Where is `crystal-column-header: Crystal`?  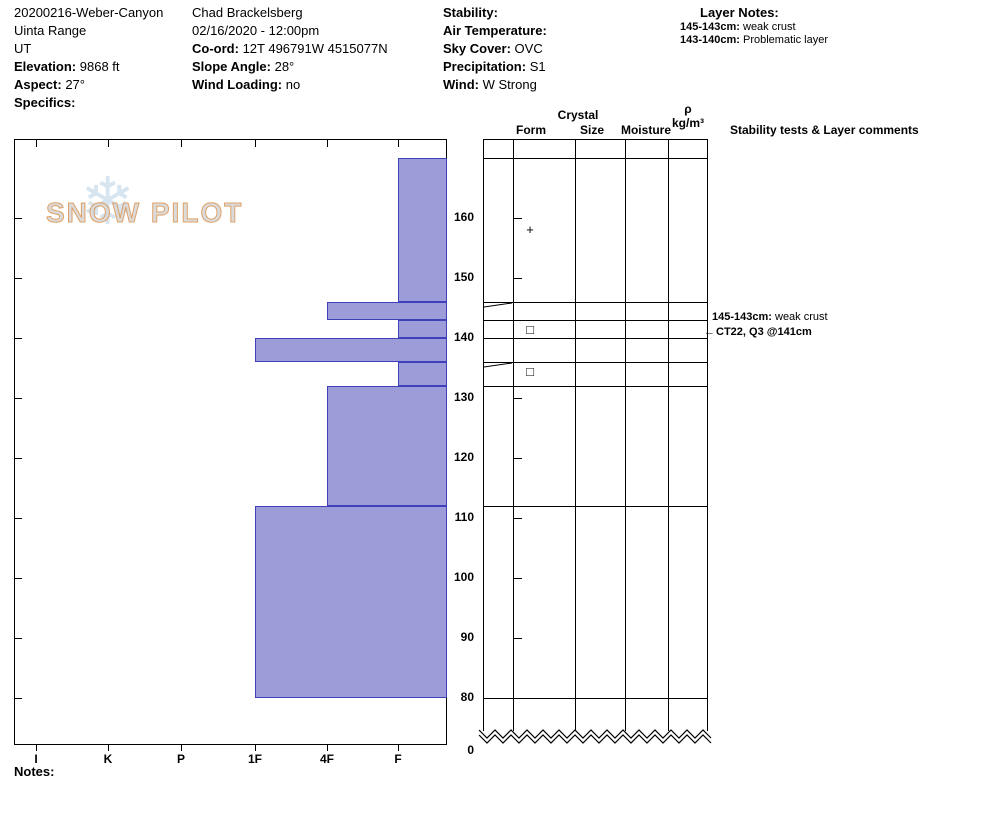 crystal-column-header: Crystal is located at coordinates (578, 115).